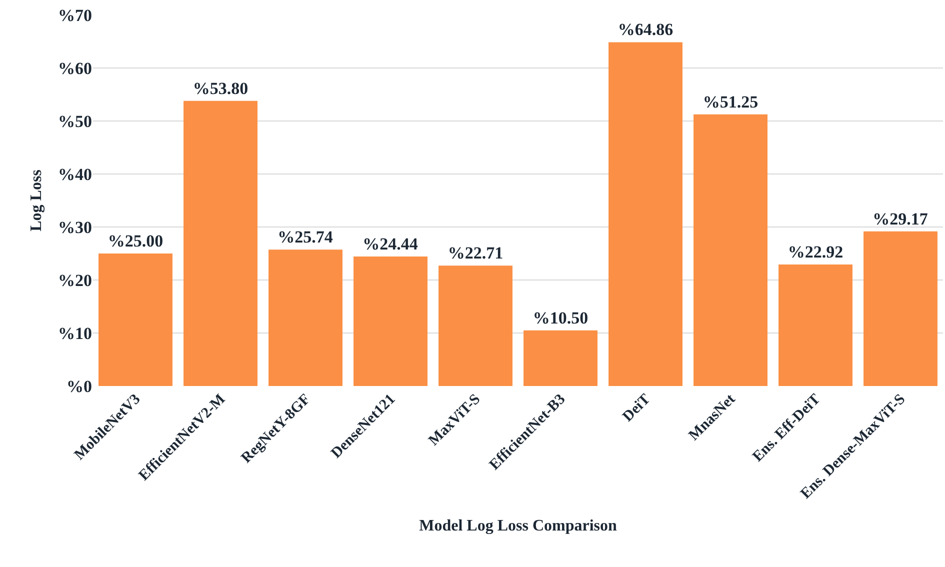  I want to click on y-tick-label: %20, so click(75, 280).